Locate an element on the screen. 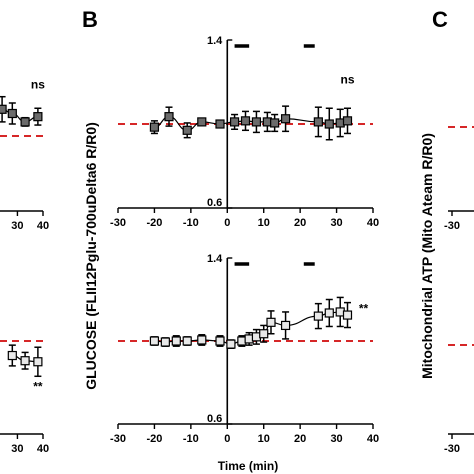  panel-a-top-x-tick-label: 40 is located at coordinates (43, 226).